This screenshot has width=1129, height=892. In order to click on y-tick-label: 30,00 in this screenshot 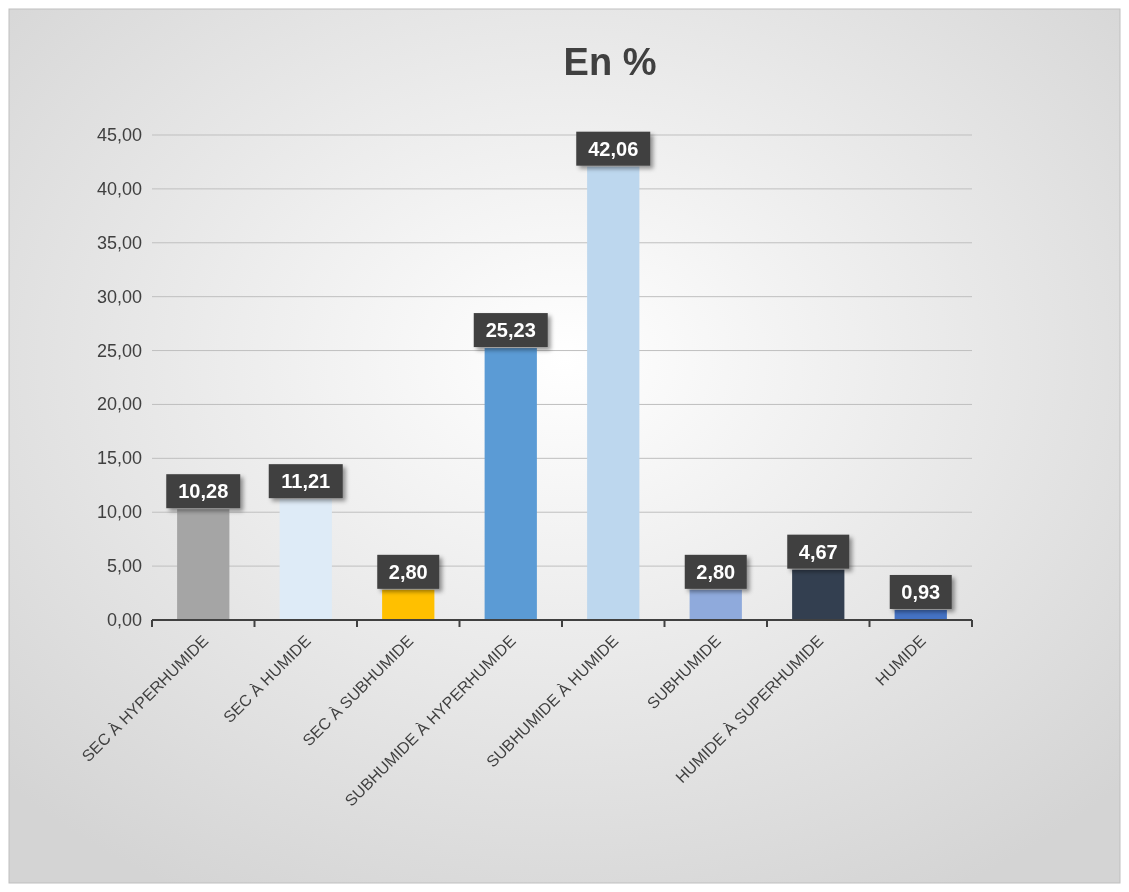, I will do `click(119, 296)`.